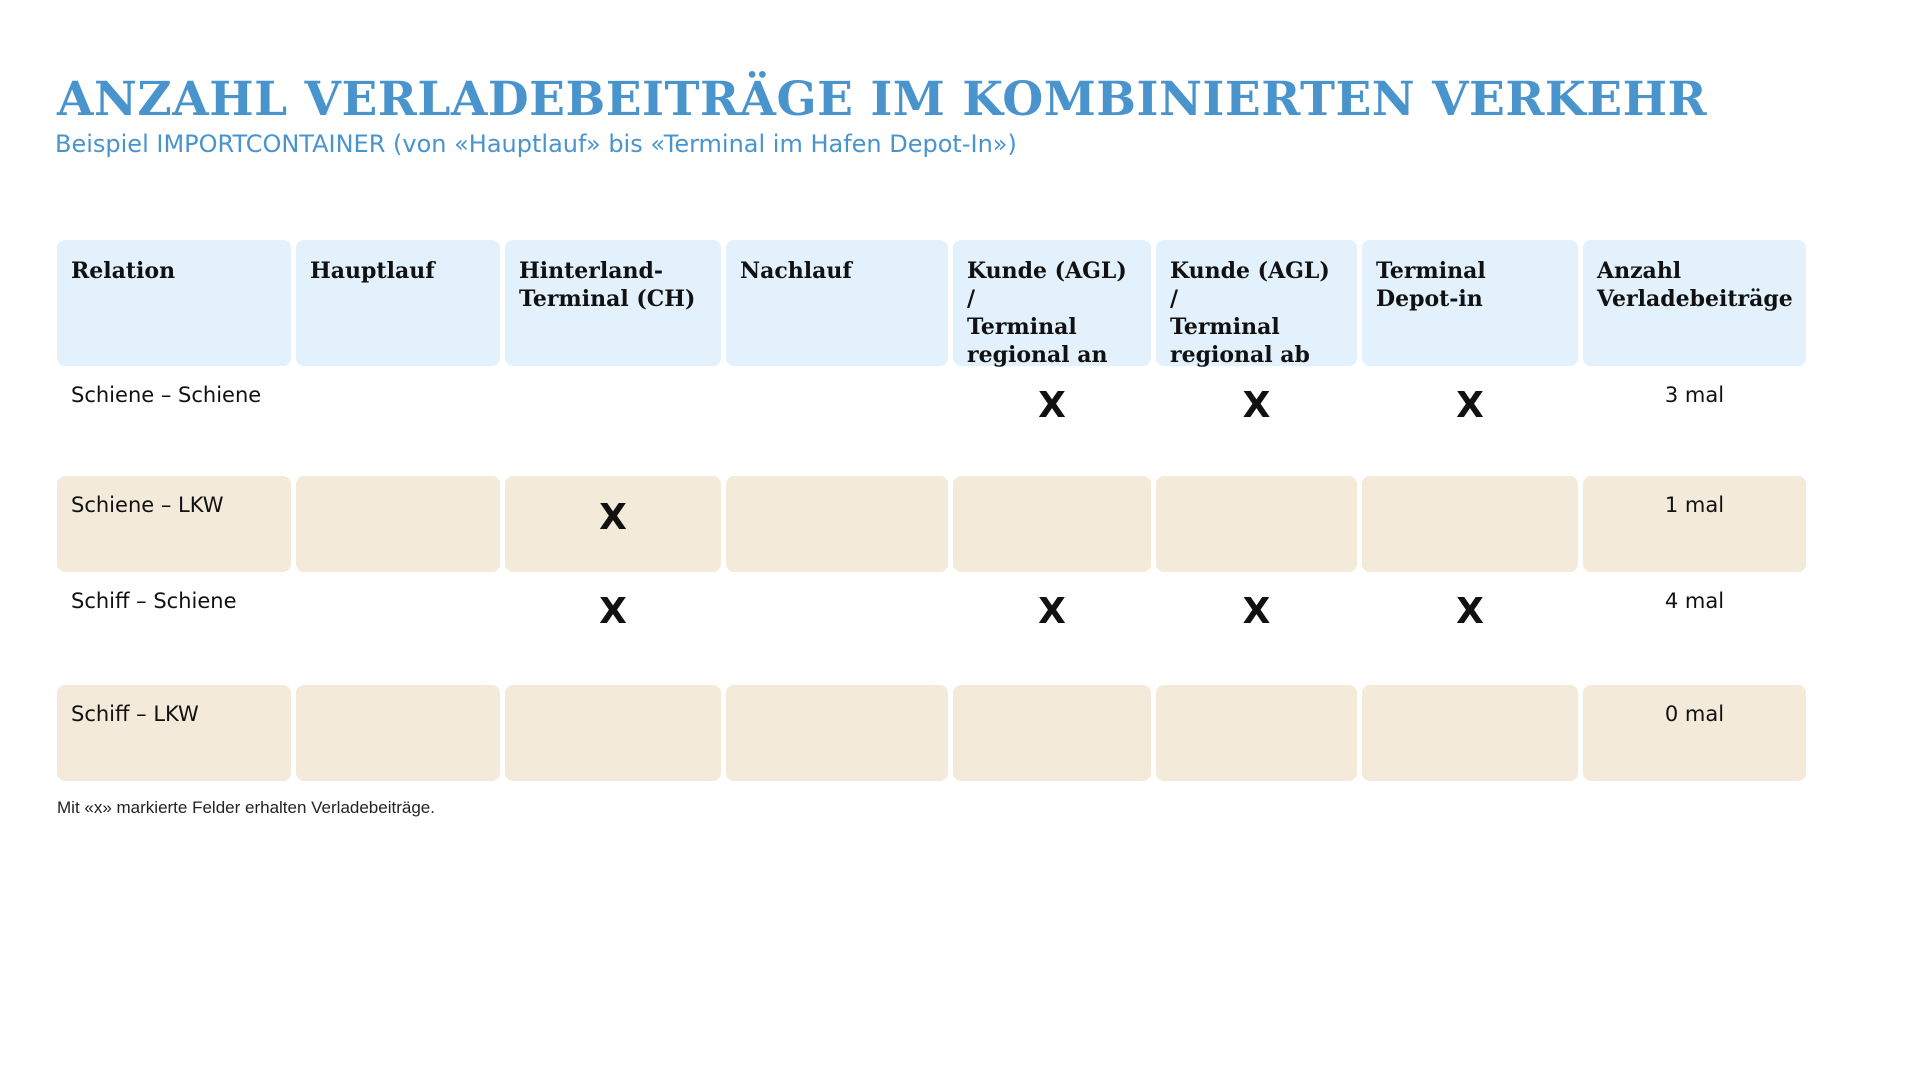  I want to click on column-header-relation: Relation, so click(174, 303).